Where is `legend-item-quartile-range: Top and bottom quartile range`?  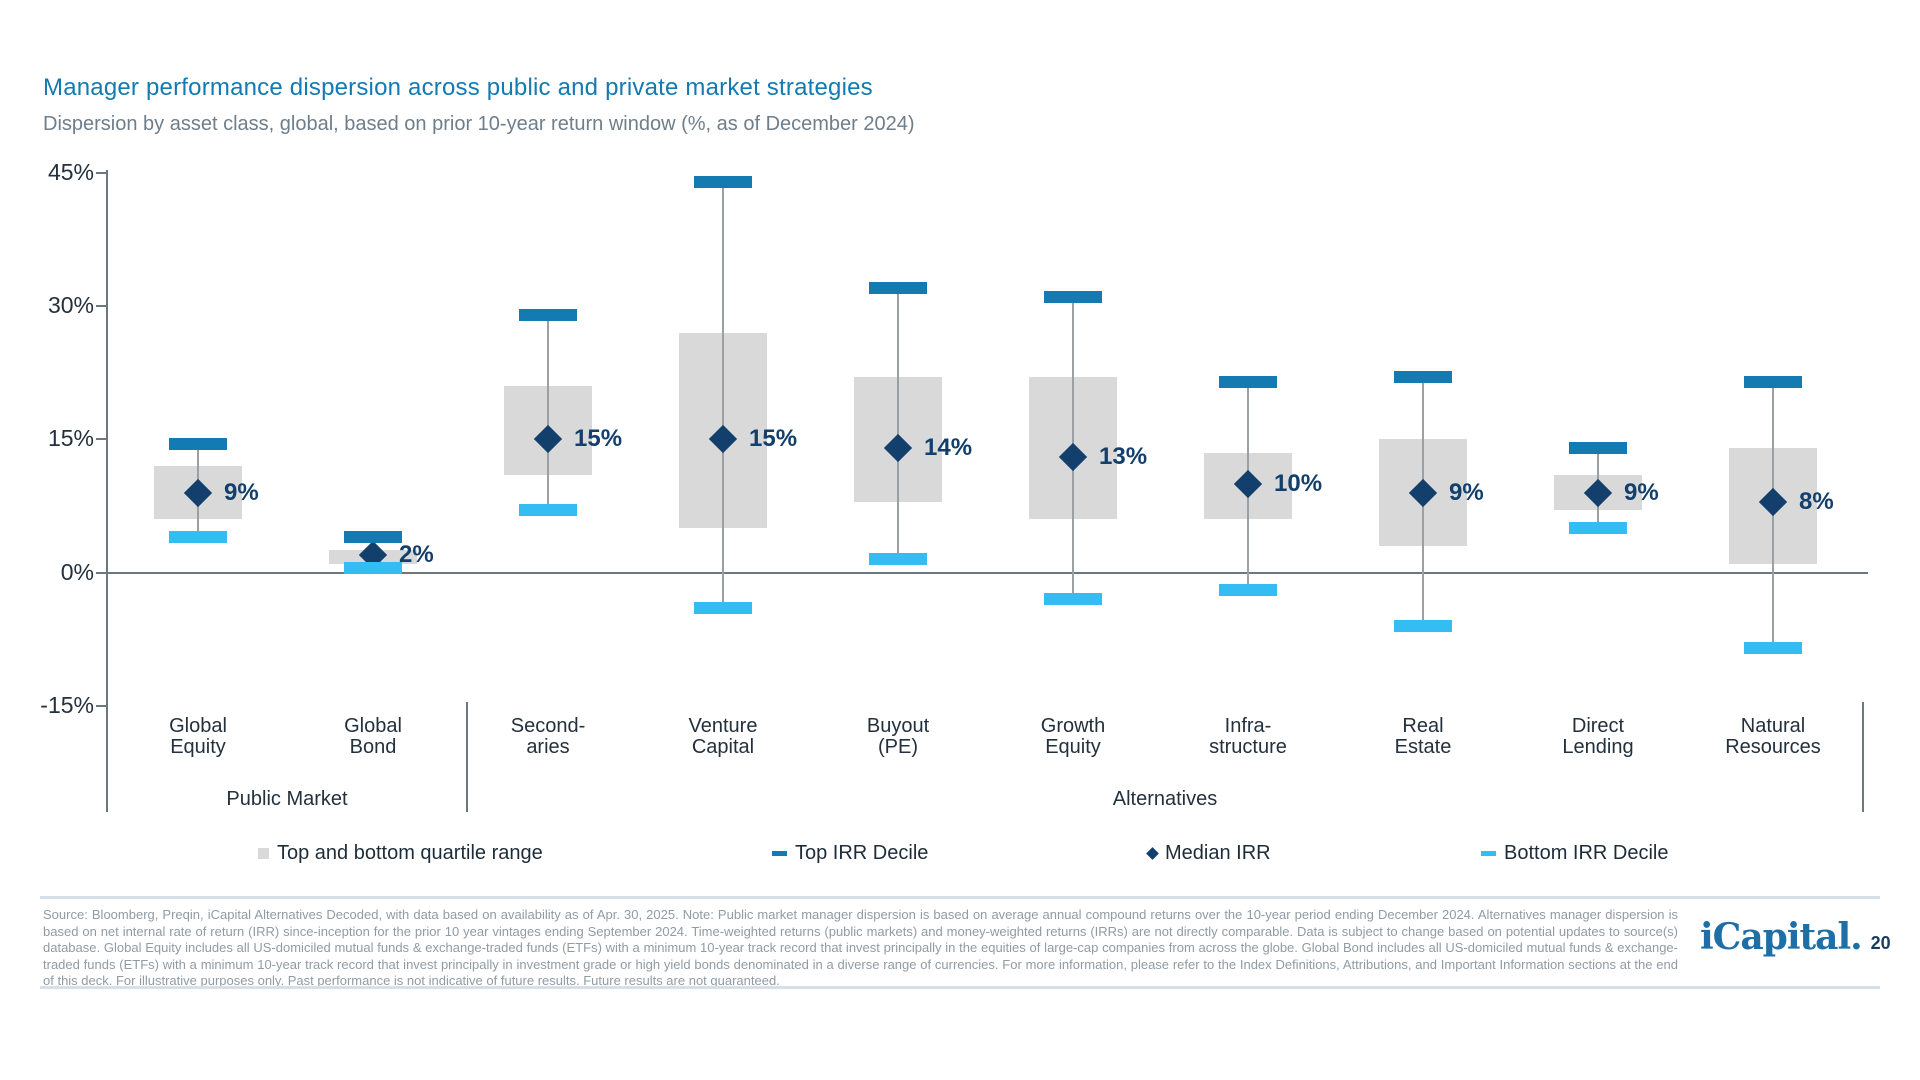
legend-item-quartile-range: Top and bottom quartile range is located at coordinates (400, 853).